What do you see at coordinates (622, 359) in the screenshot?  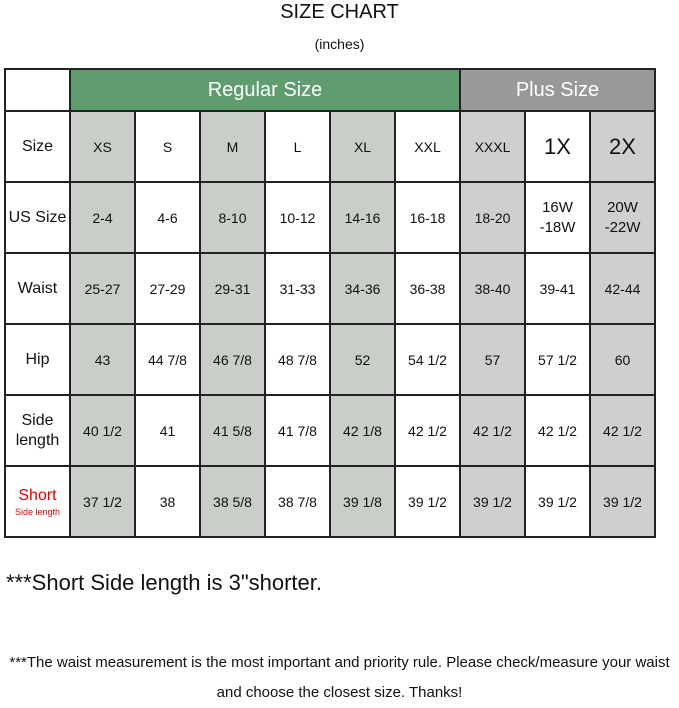 I see `table-cell: 60` at bounding box center [622, 359].